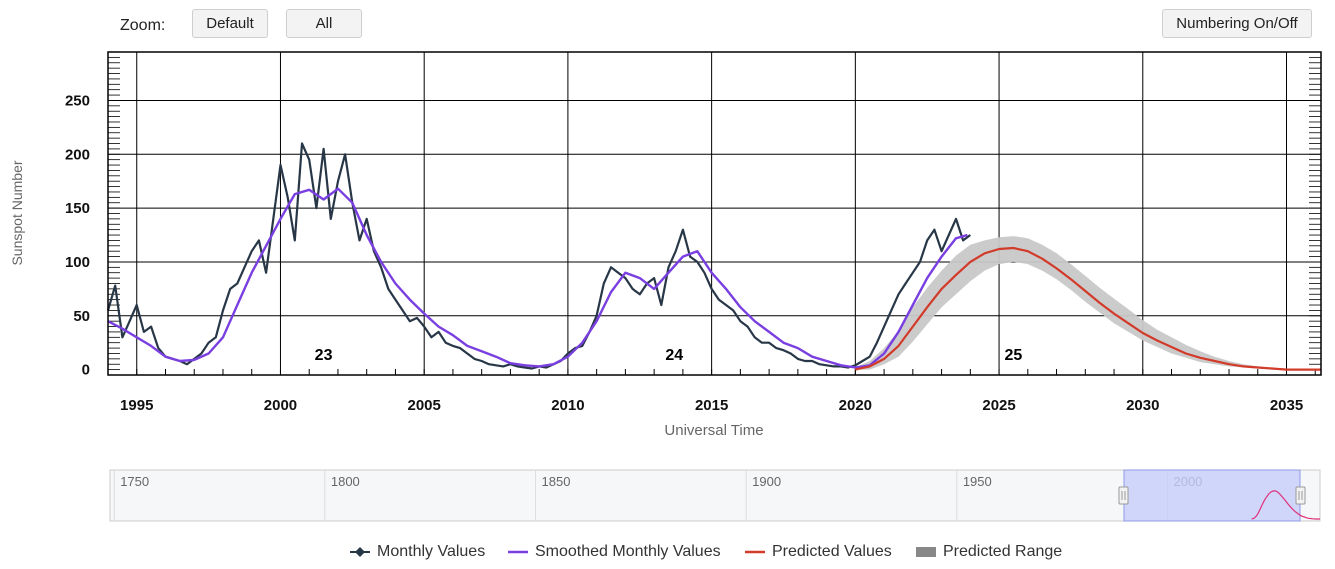 Image resolution: width=1335 pixels, height=569 pixels. I want to click on navigator-tick-label: 1850, so click(556, 481).